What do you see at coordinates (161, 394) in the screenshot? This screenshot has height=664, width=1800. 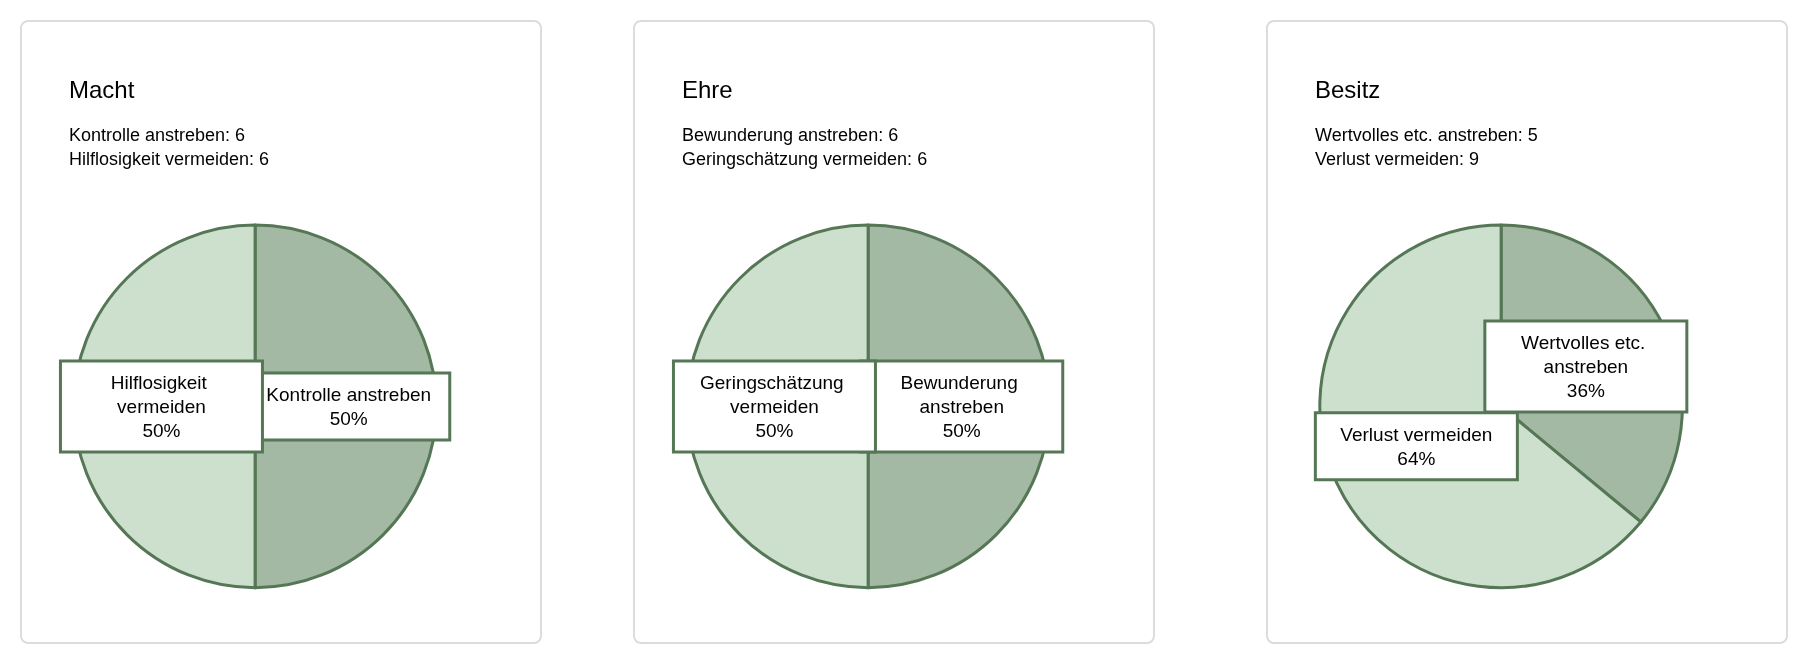 I see `slice-label: Hilflosigkeit vermeiden` at bounding box center [161, 394].